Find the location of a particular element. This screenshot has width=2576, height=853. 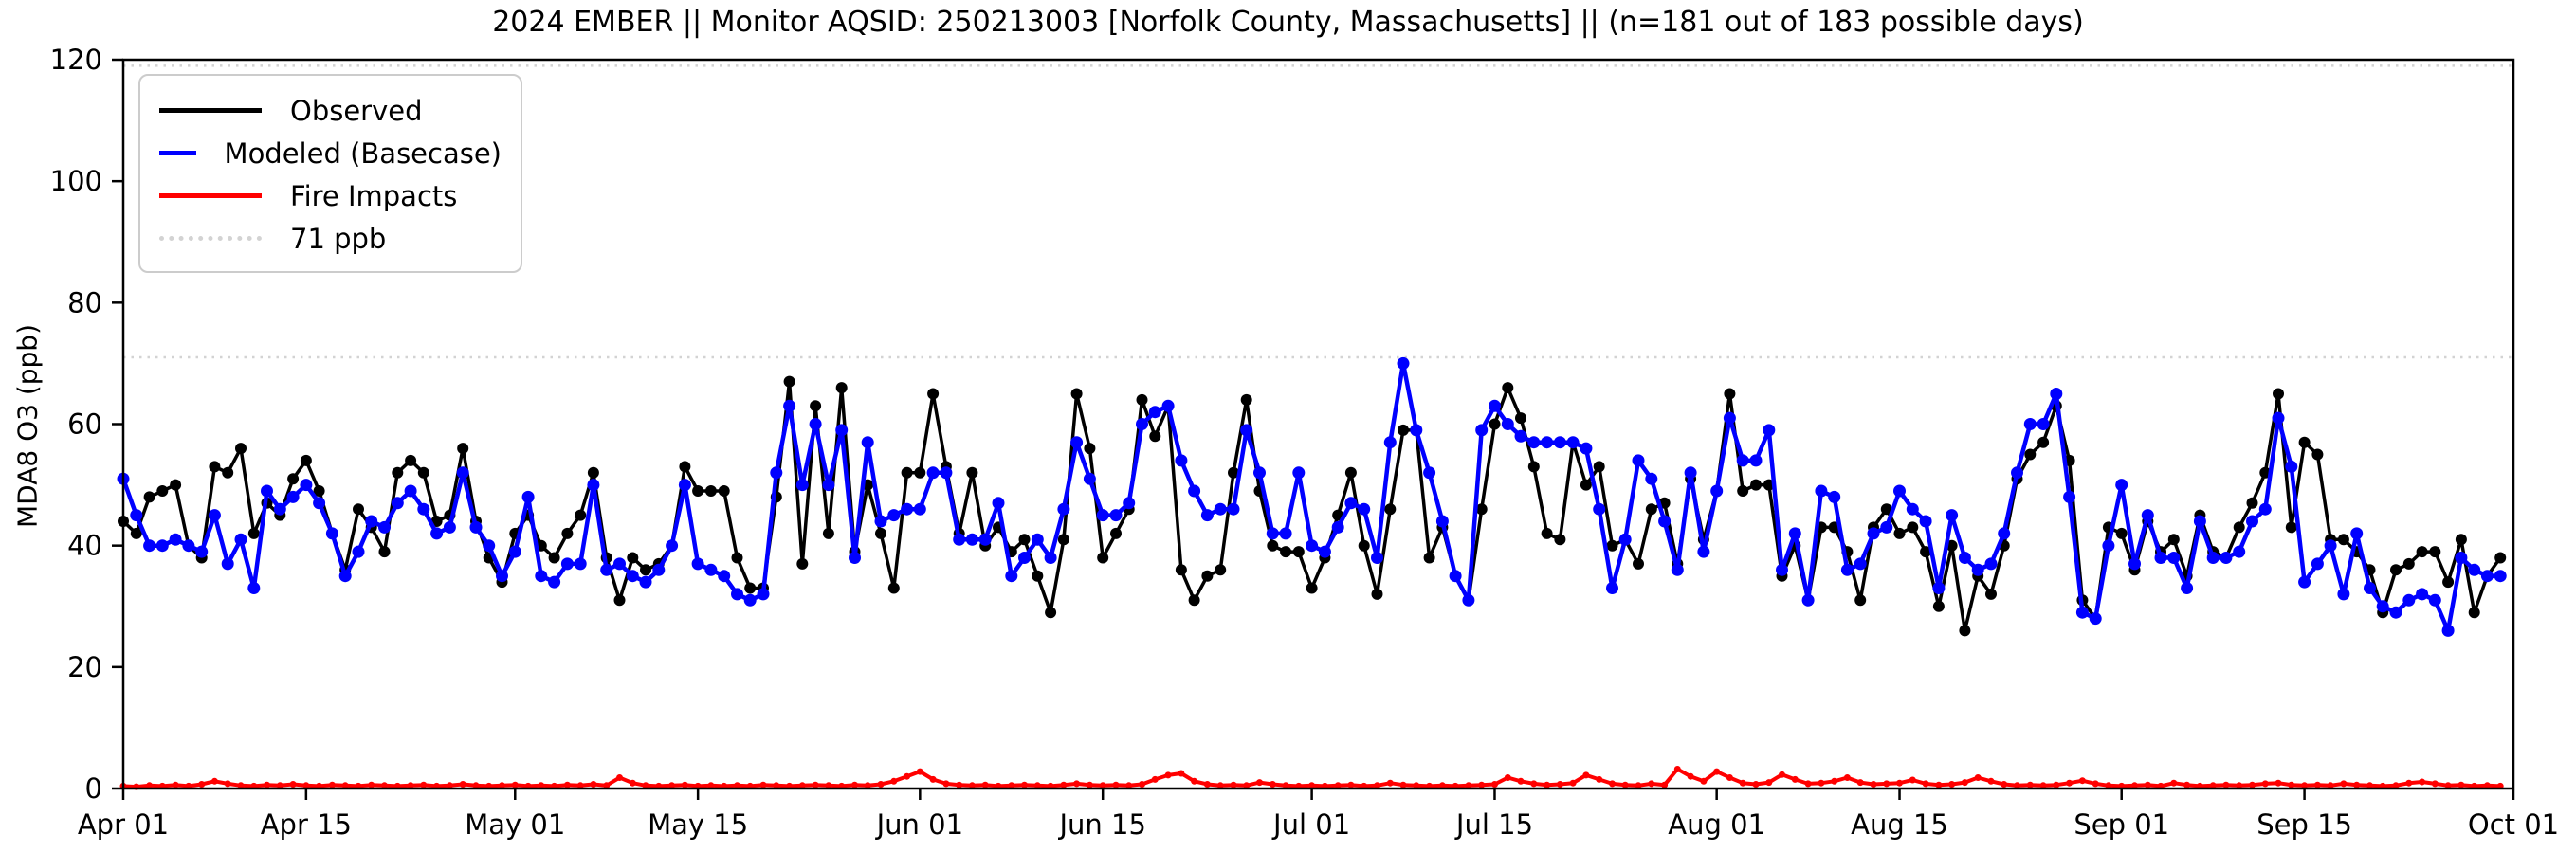

y-axis-label: MDA8 O3 (ppb) is located at coordinates (27, 426).